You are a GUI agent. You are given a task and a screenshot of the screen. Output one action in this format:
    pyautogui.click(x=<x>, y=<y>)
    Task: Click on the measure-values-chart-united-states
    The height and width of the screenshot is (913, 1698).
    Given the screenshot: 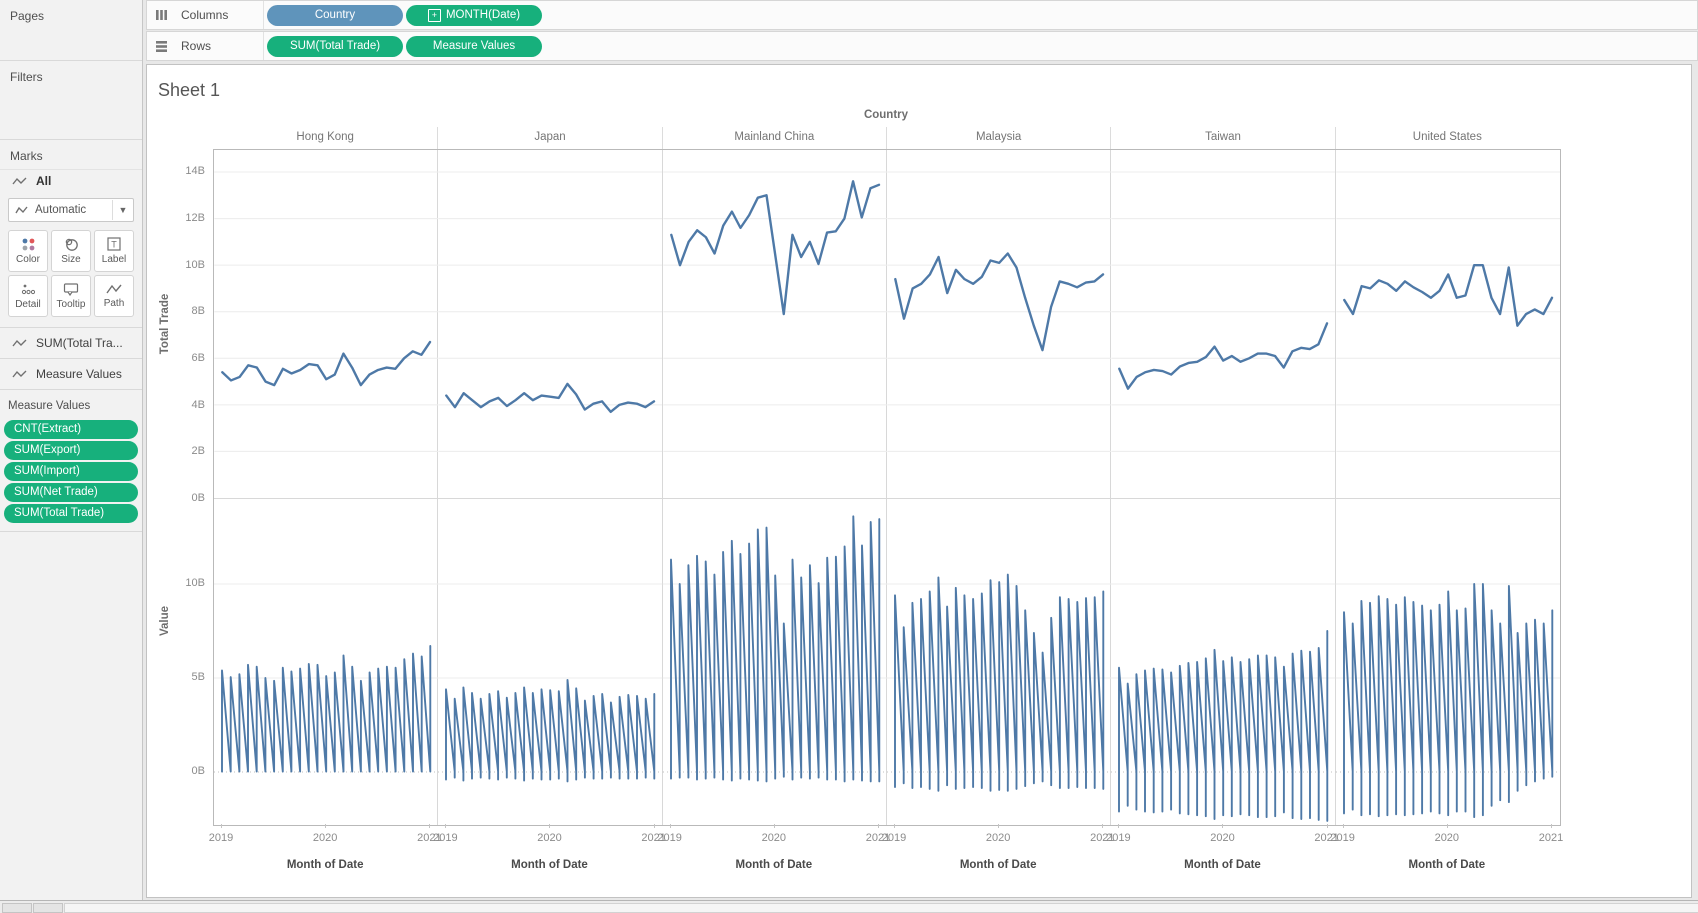 What is the action you would take?
    pyautogui.click(x=1447, y=662)
    